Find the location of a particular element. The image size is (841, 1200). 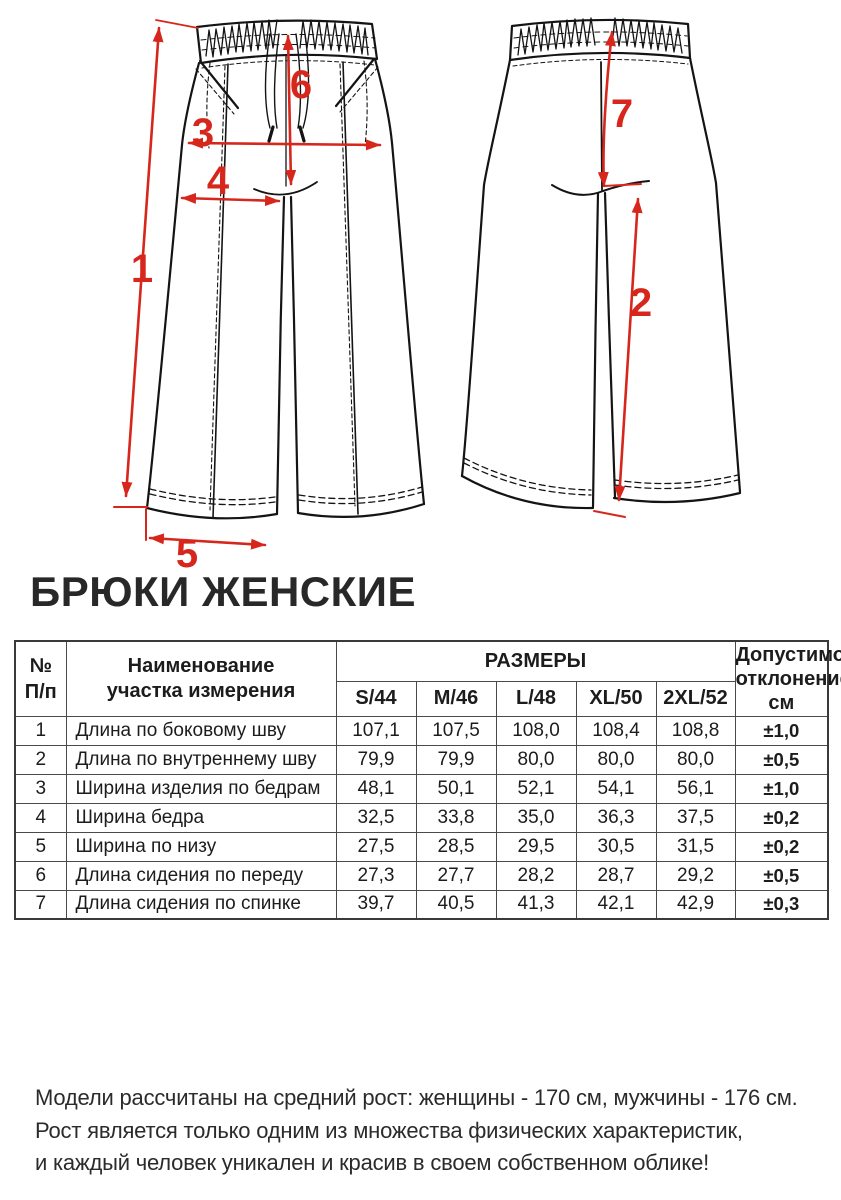

size-value: 39,7 is located at coordinates (376, 904).